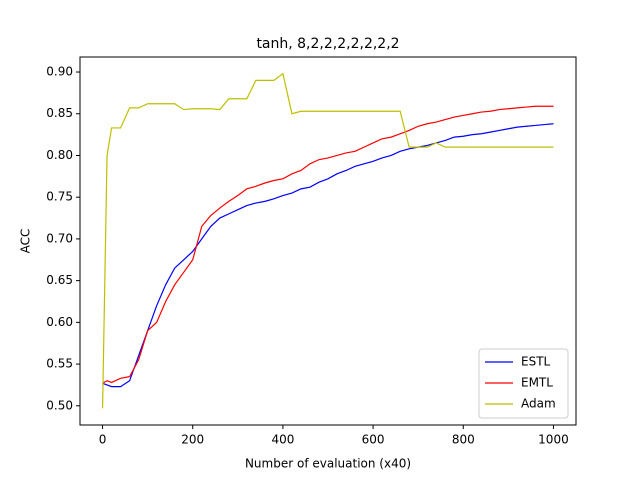 The width and height of the screenshot is (640, 480). What do you see at coordinates (59, 322) in the screenshot?
I see `y-tick-label: 0.60` at bounding box center [59, 322].